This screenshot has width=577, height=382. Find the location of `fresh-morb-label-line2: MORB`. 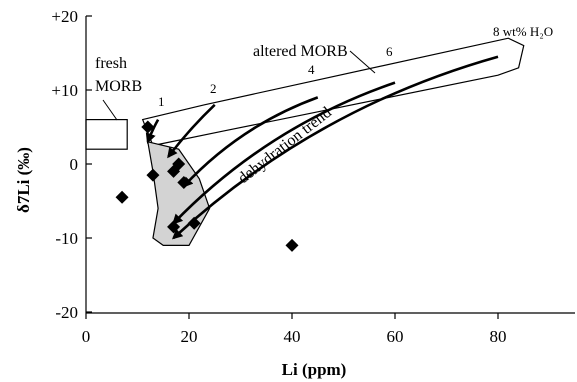

fresh-morb-label-line2: MORB is located at coordinates (118, 86).